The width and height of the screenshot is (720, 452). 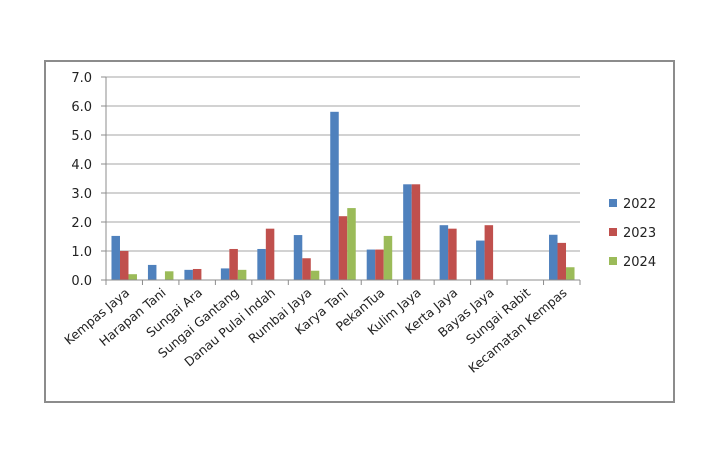 I want to click on legend-label: 2022, so click(x=639, y=204).